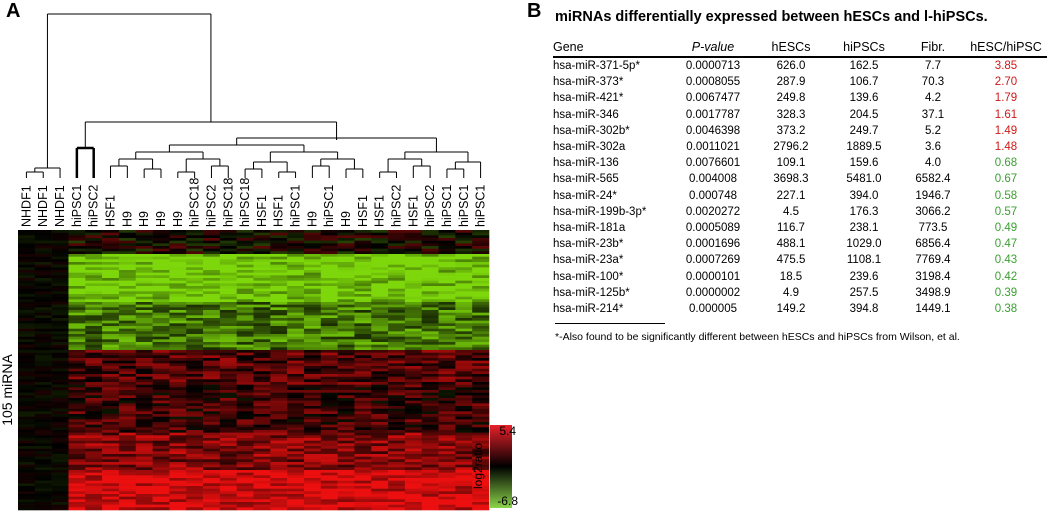 The height and width of the screenshot is (513, 1050). I want to click on ratio-cell: 0.47, so click(1006, 244).